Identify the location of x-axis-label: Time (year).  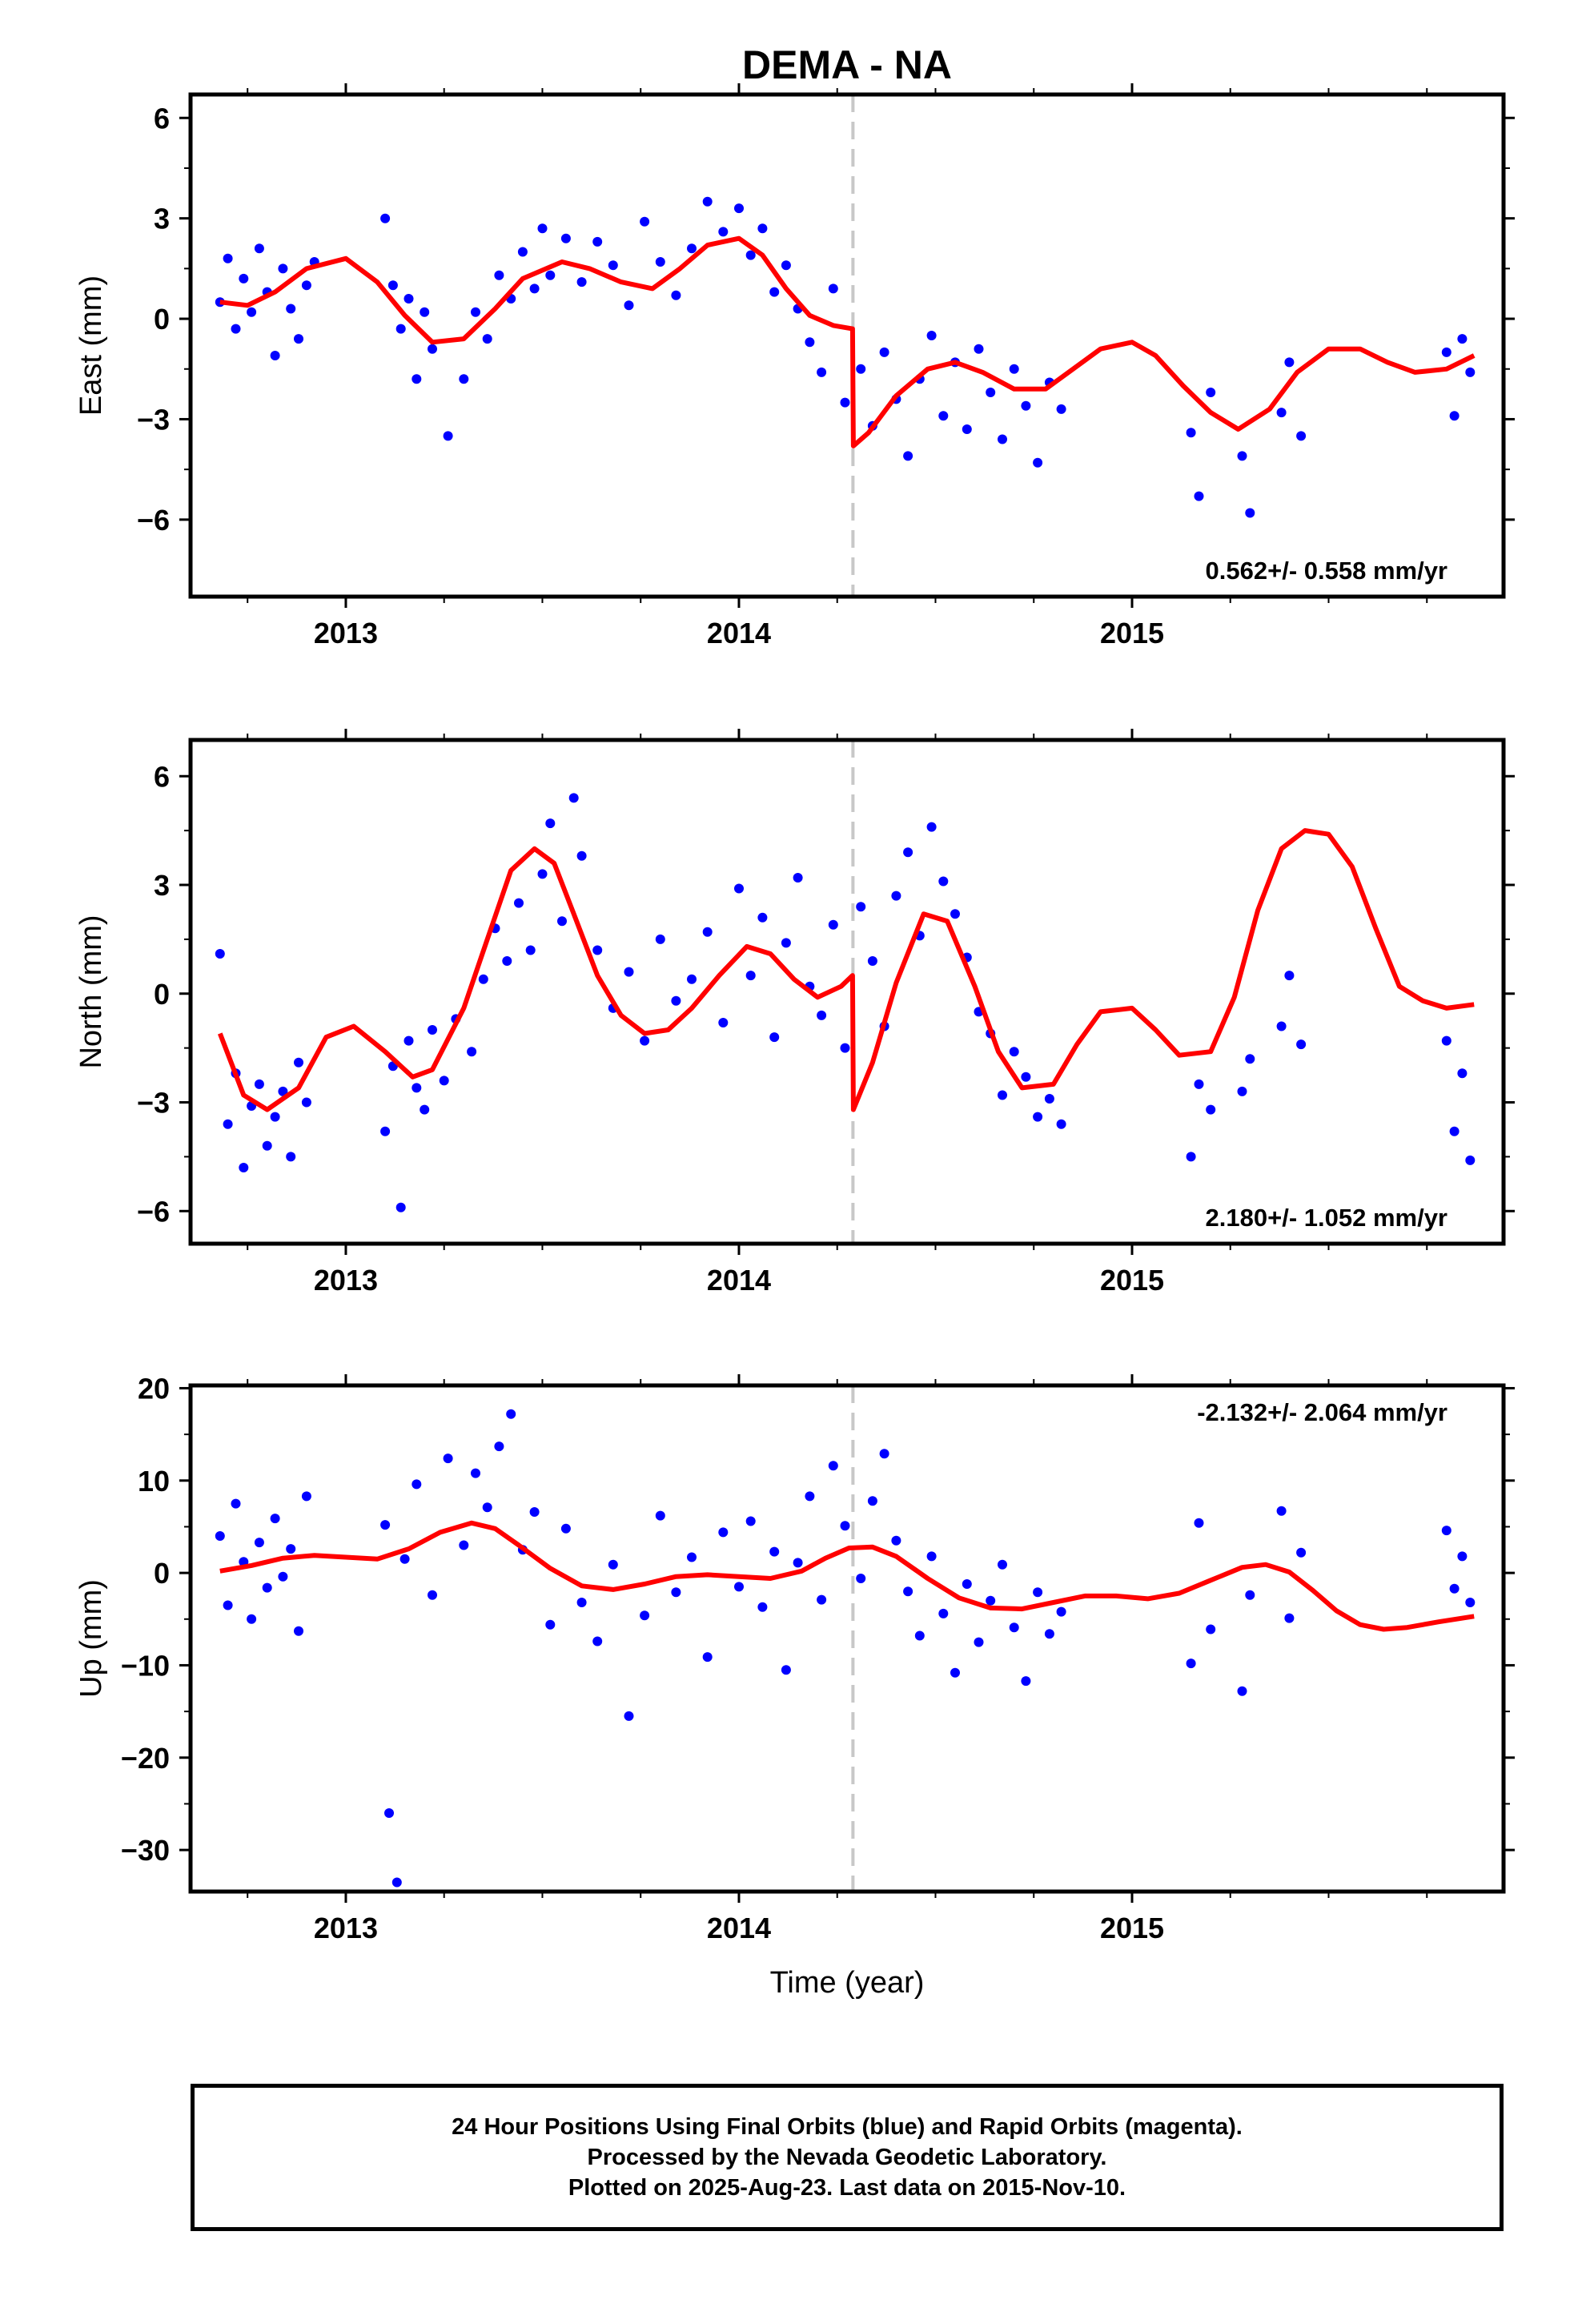
(847, 1983).